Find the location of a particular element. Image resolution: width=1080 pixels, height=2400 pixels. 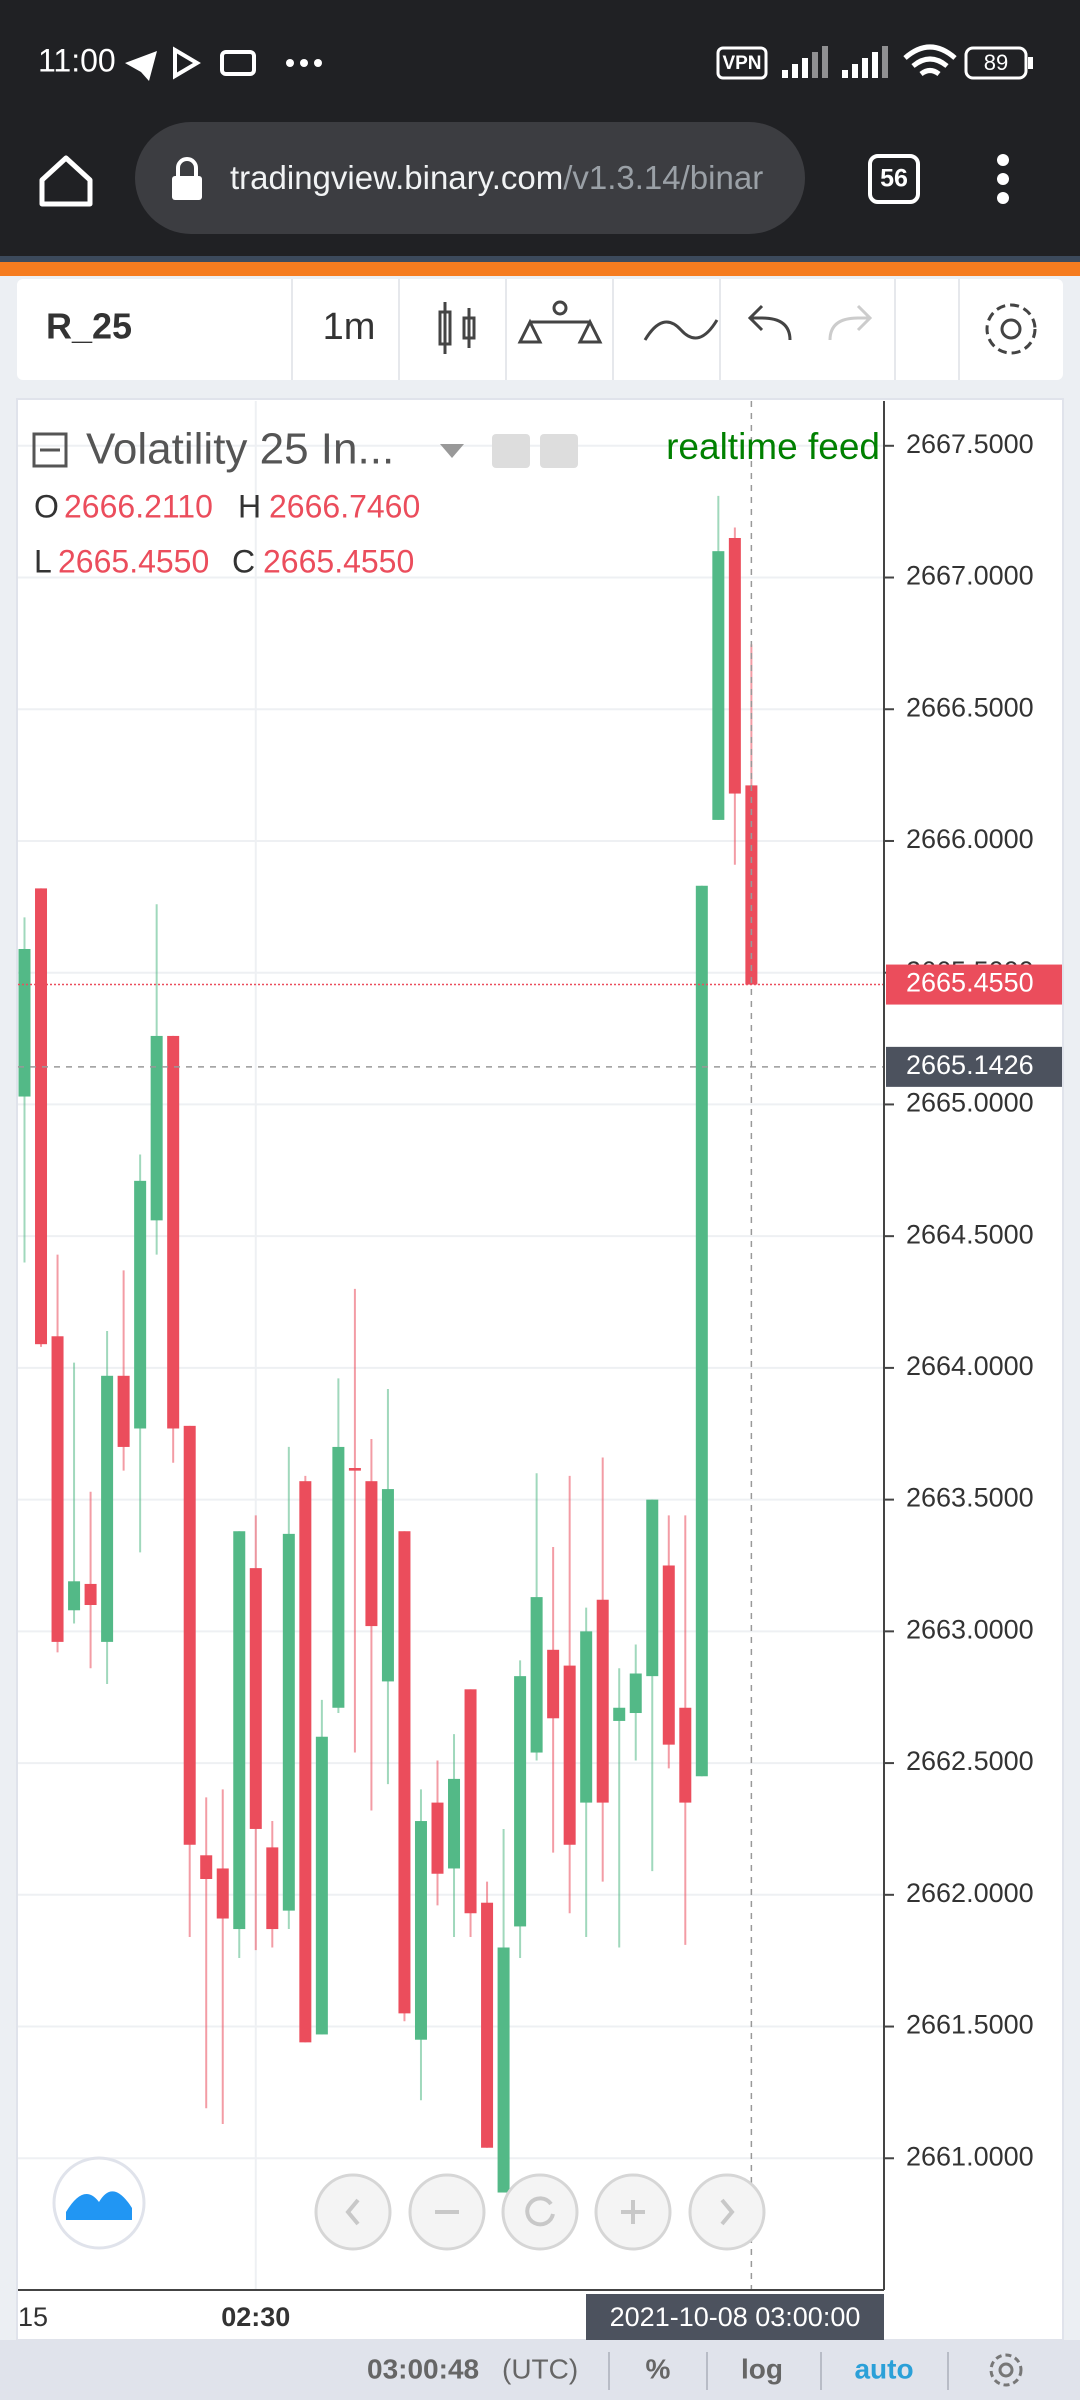

bar-dividers is located at coordinates (778, 2371).